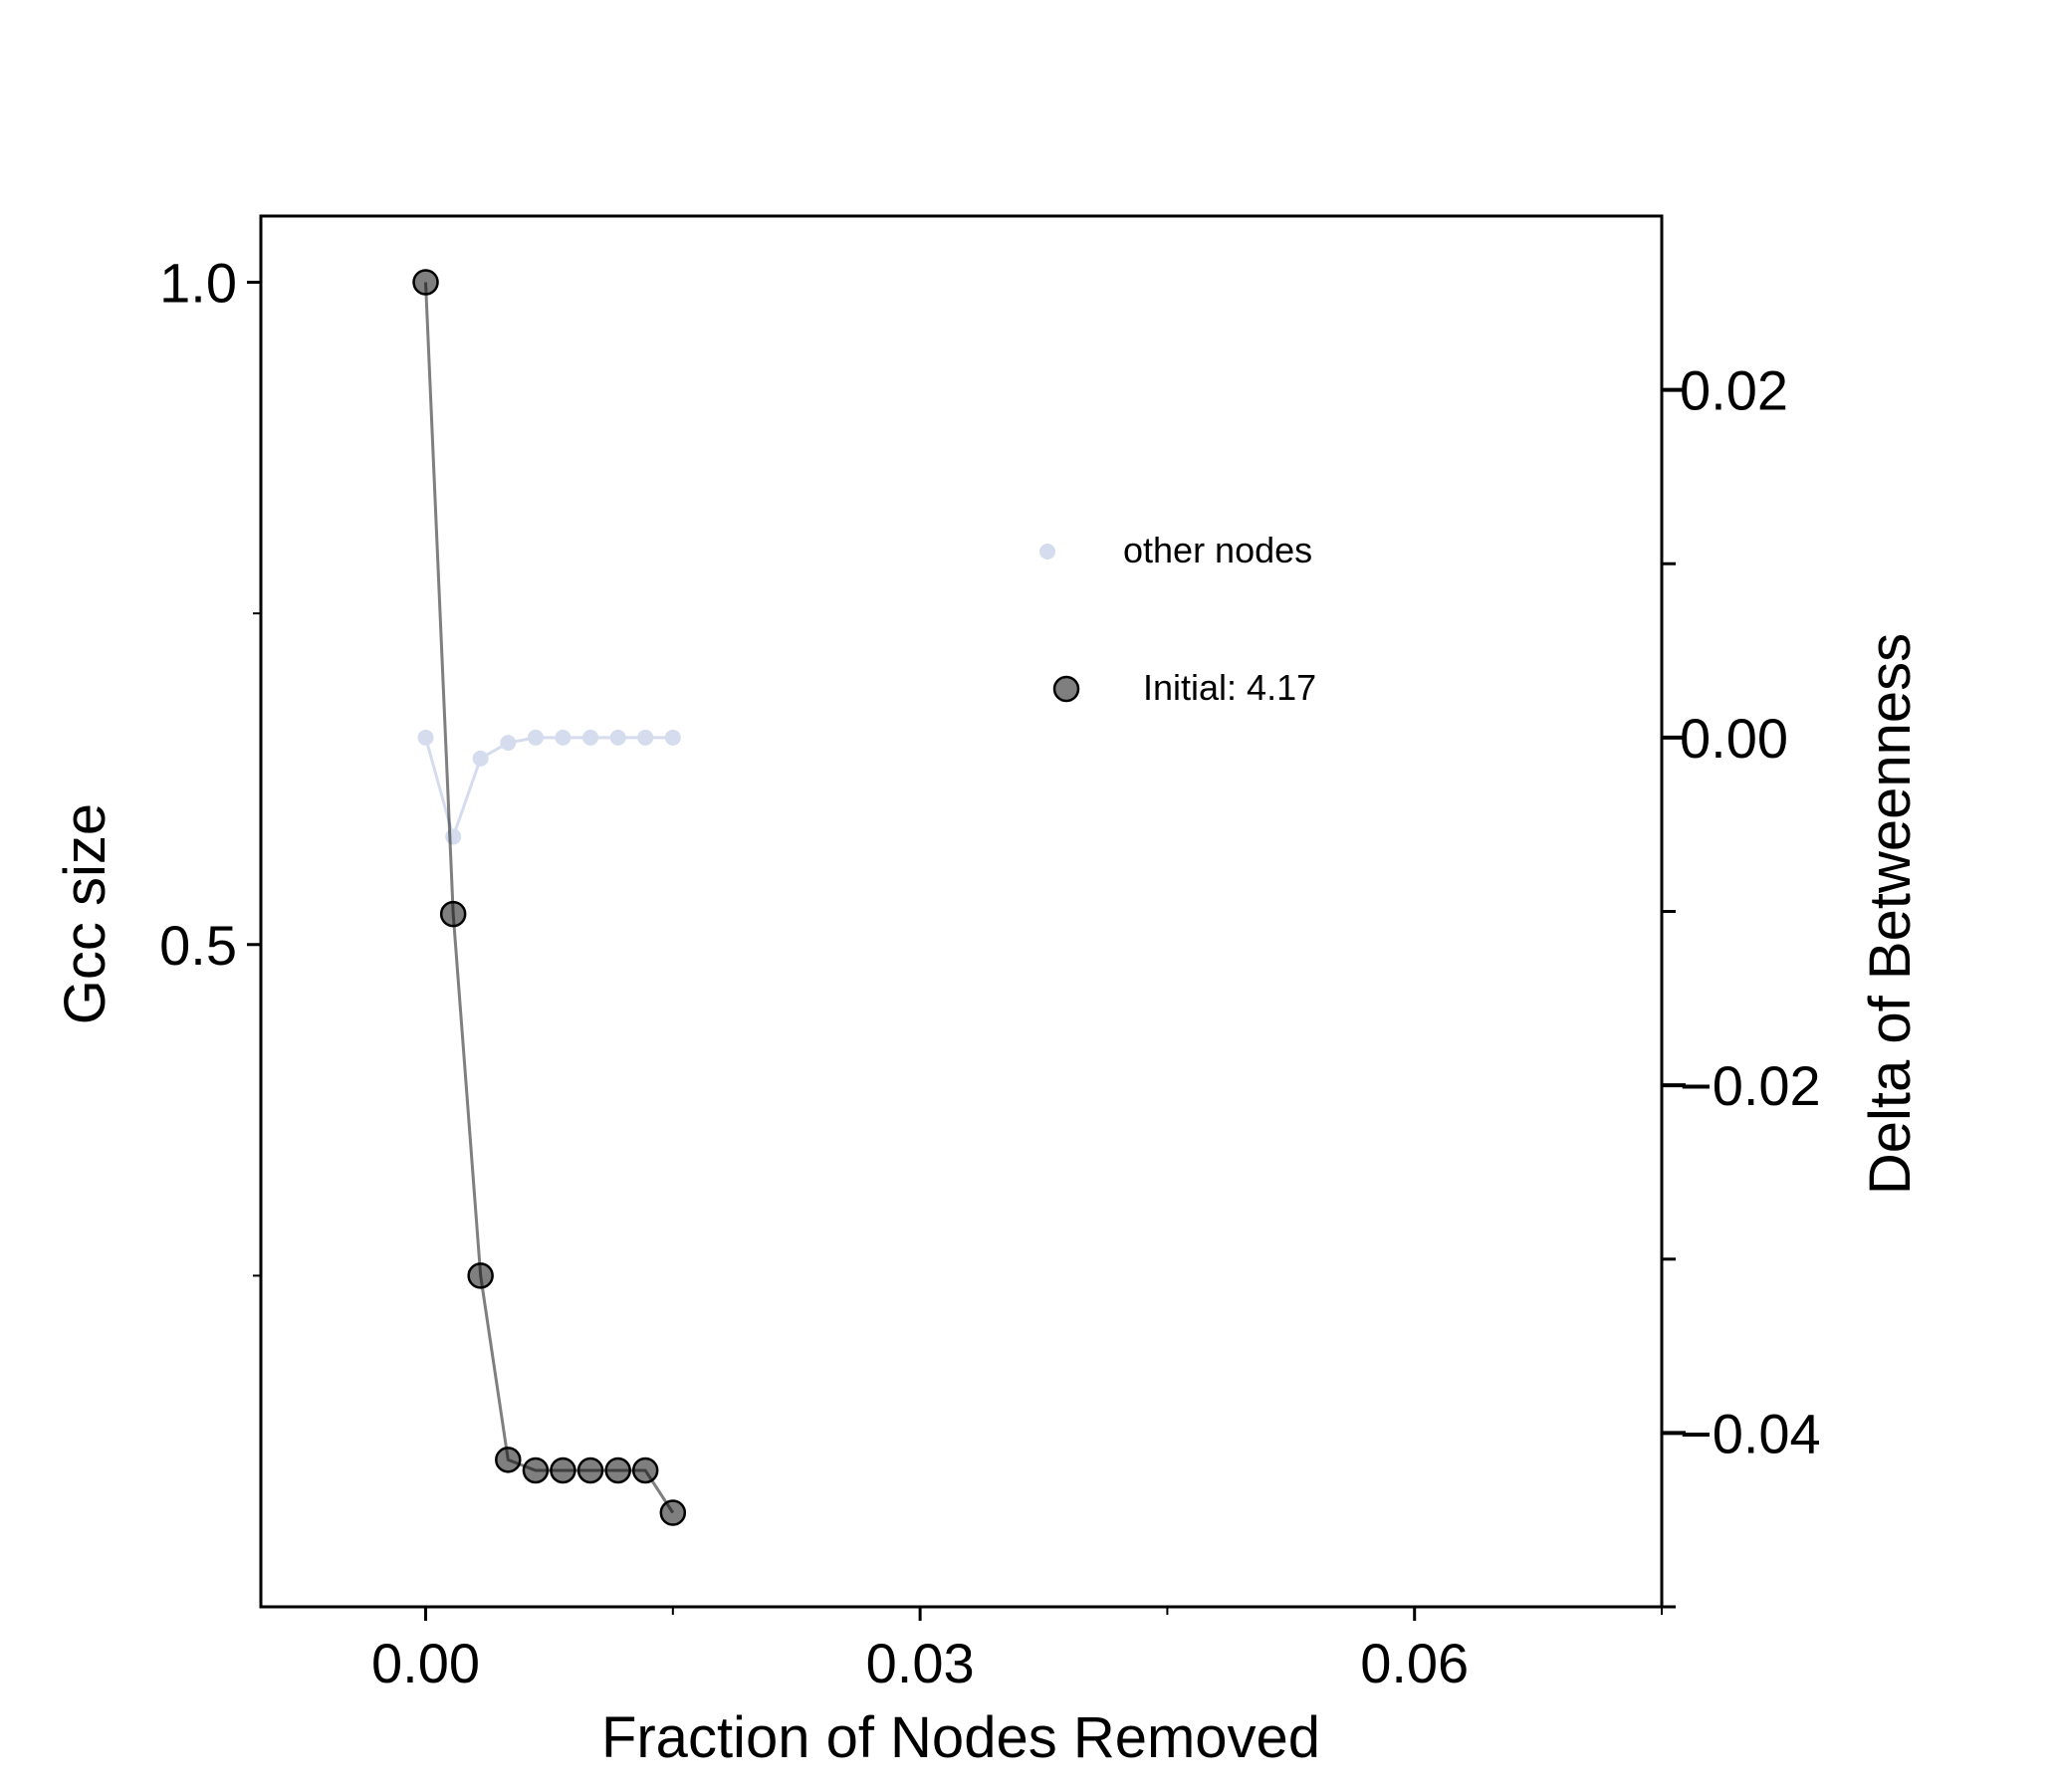 This screenshot has width=2061, height=1792. What do you see at coordinates (1066, 689) in the screenshot?
I see `legend-marker-initial` at bounding box center [1066, 689].